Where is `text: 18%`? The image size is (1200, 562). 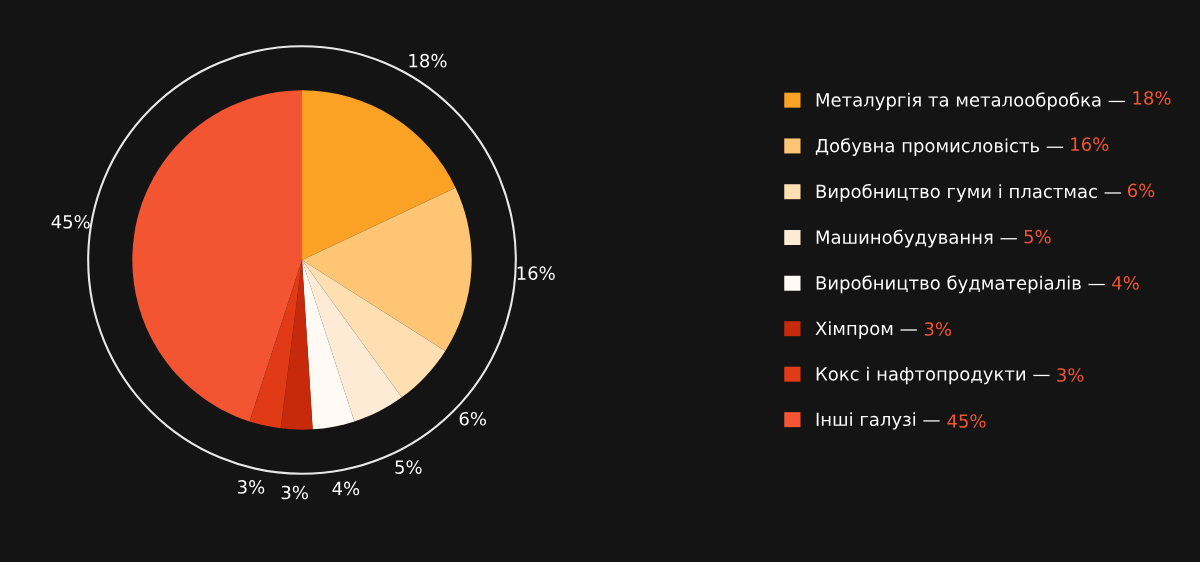
text: 18% is located at coordinates (1152, 98).